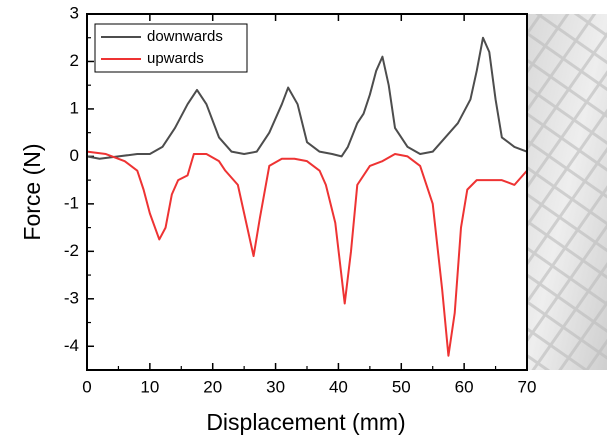 This screenshot has height=445, width=607. Describe the element at coordinates (86, 386) in the screenshot. I see `x-tick-label: 0` at that location.